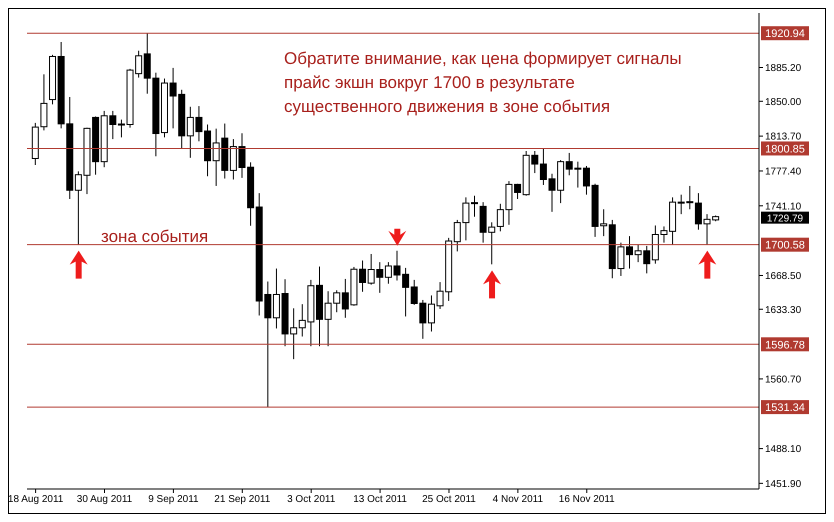 The height and width of the screenshot is (522, 834). What do you see at coordinates (785, 246) in the screenshot?
I see `ref-line-label: 1700.58` at bounding box center [785, 246].